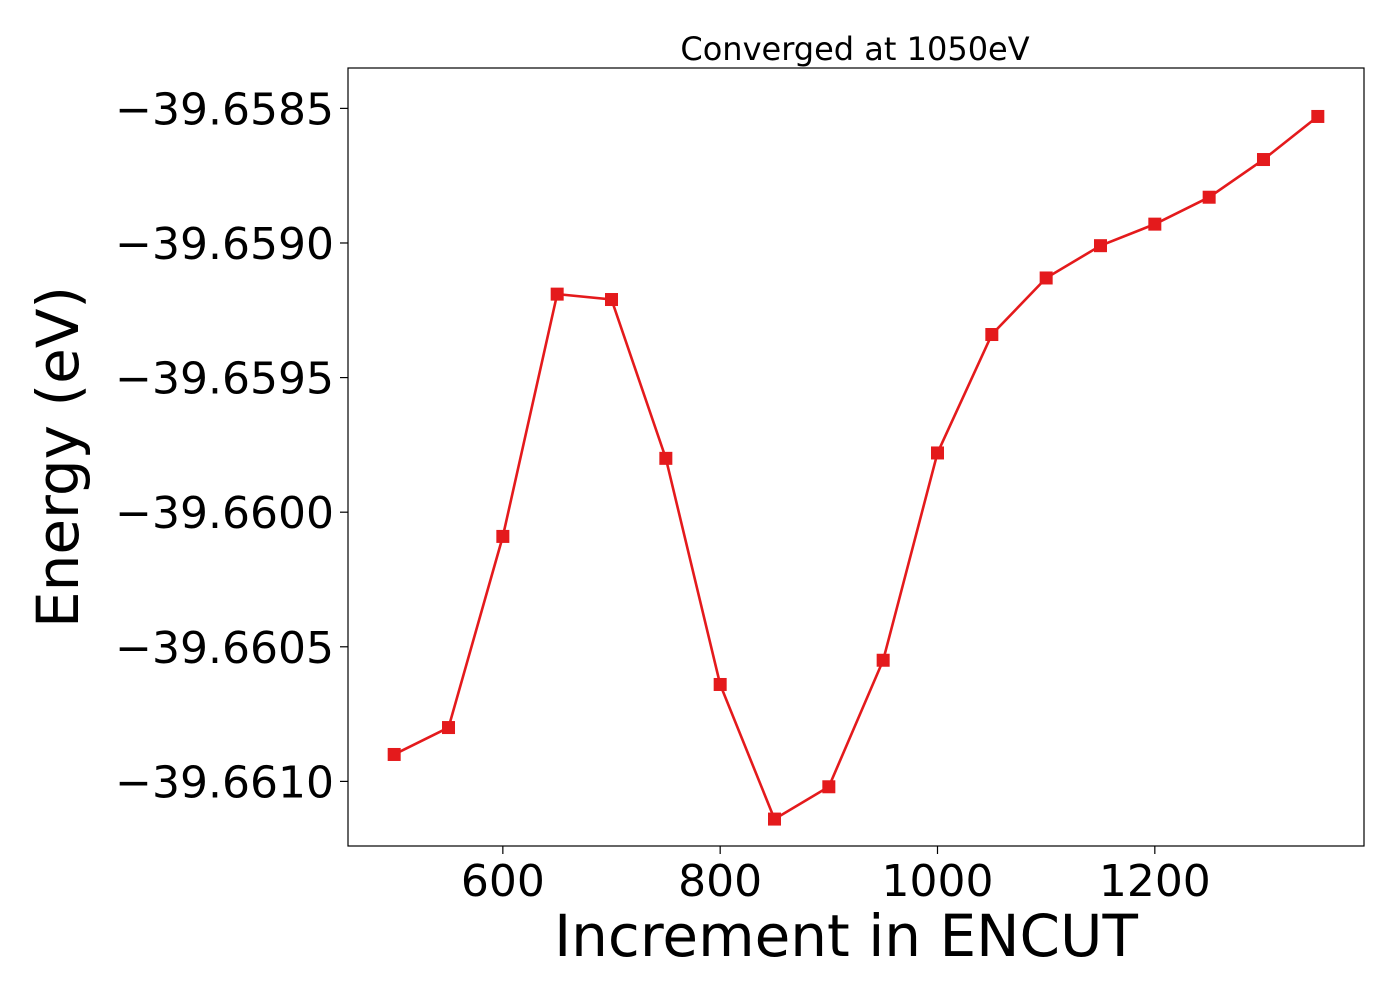  Describe the element at coordinates (224, 379) in the screenshot. I see `y-tick-label: −39.6595` at that location.